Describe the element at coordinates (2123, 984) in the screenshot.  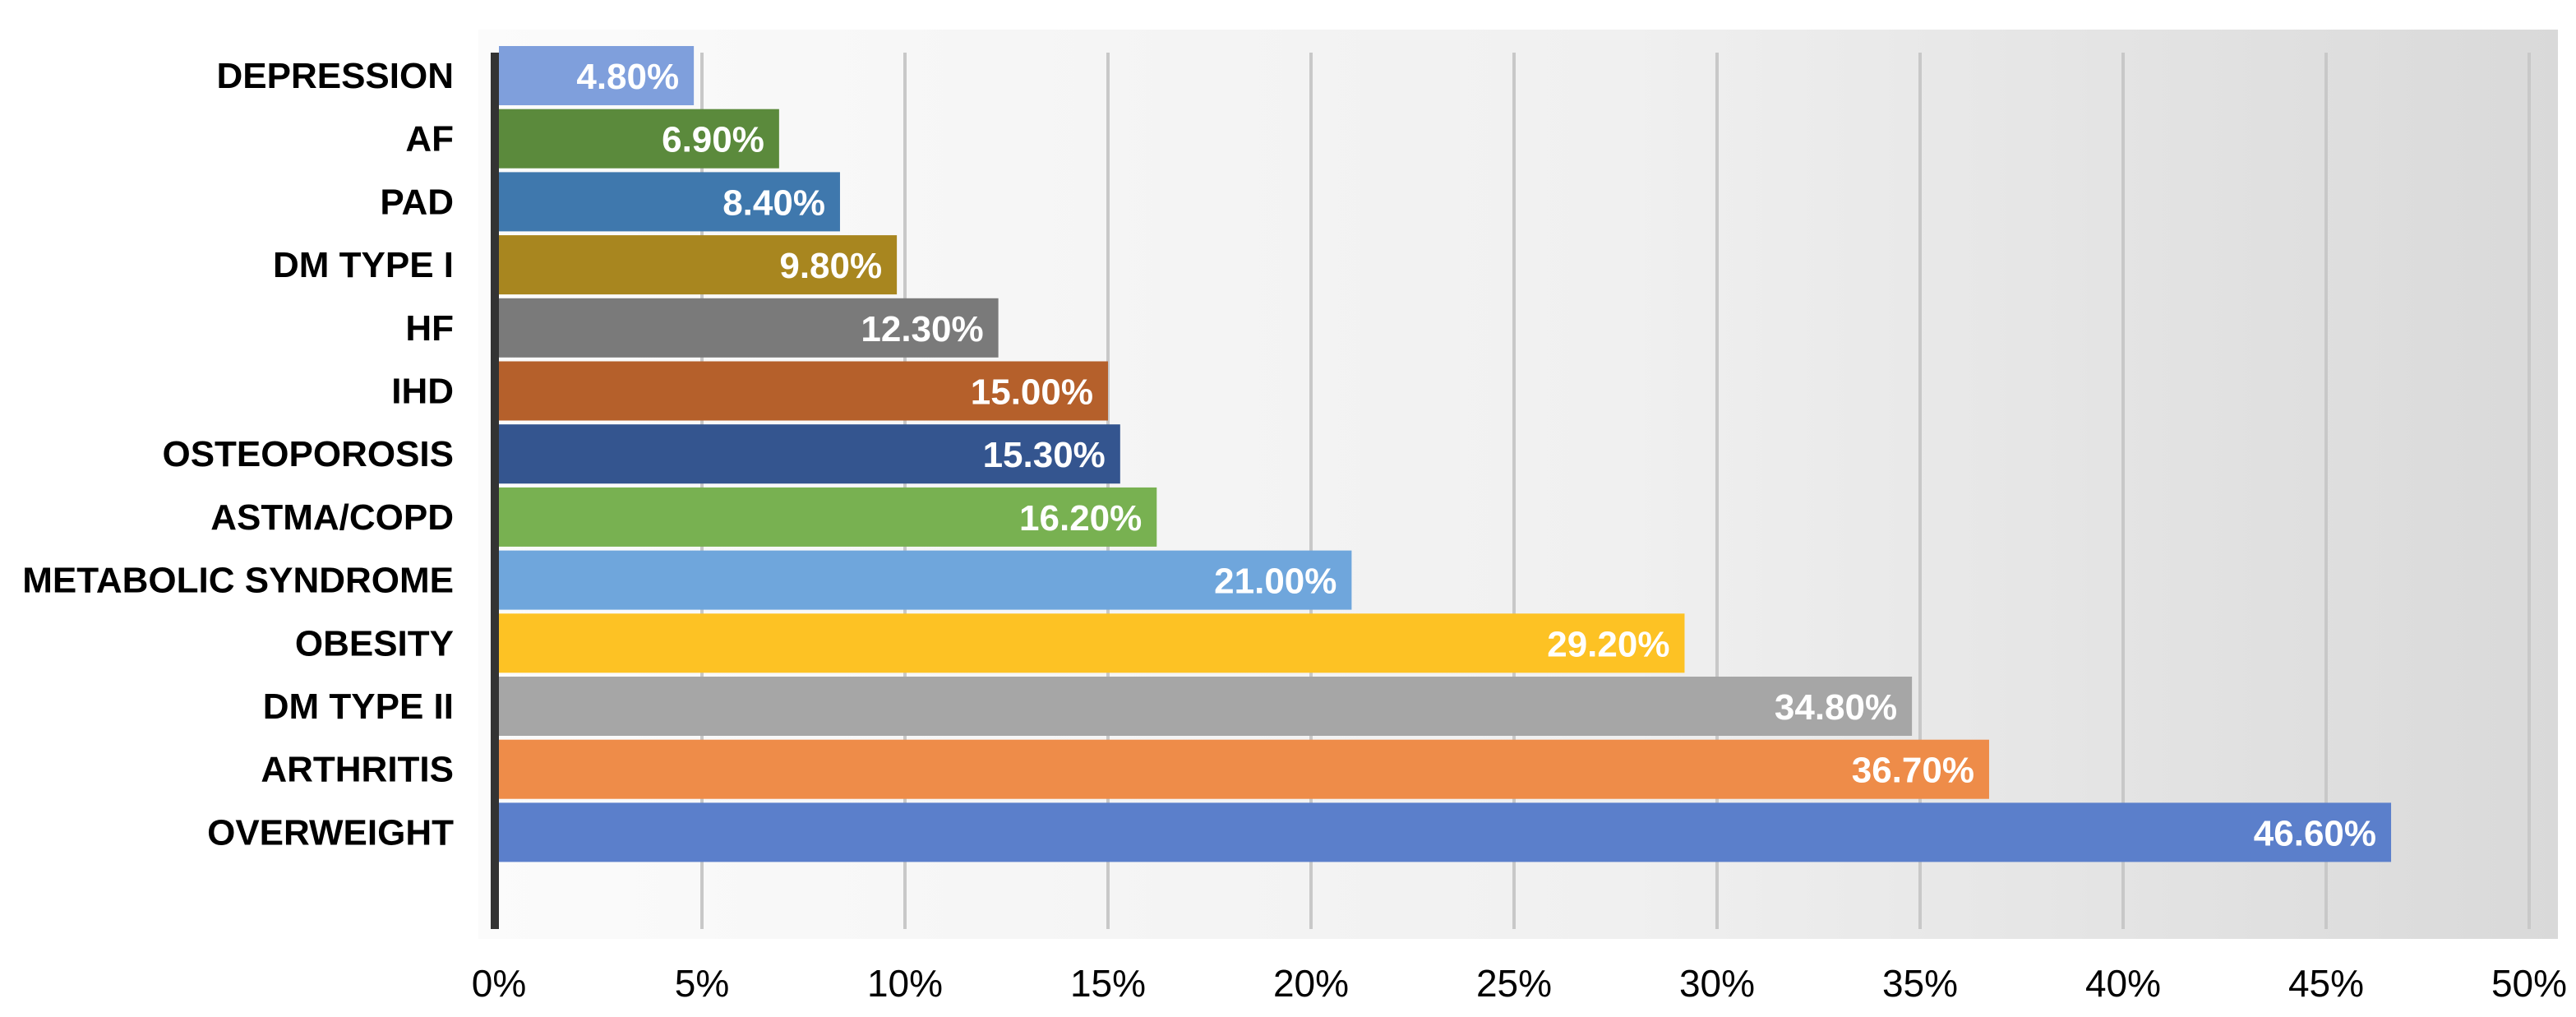
I see `x-tick-label: 40%` at that location.